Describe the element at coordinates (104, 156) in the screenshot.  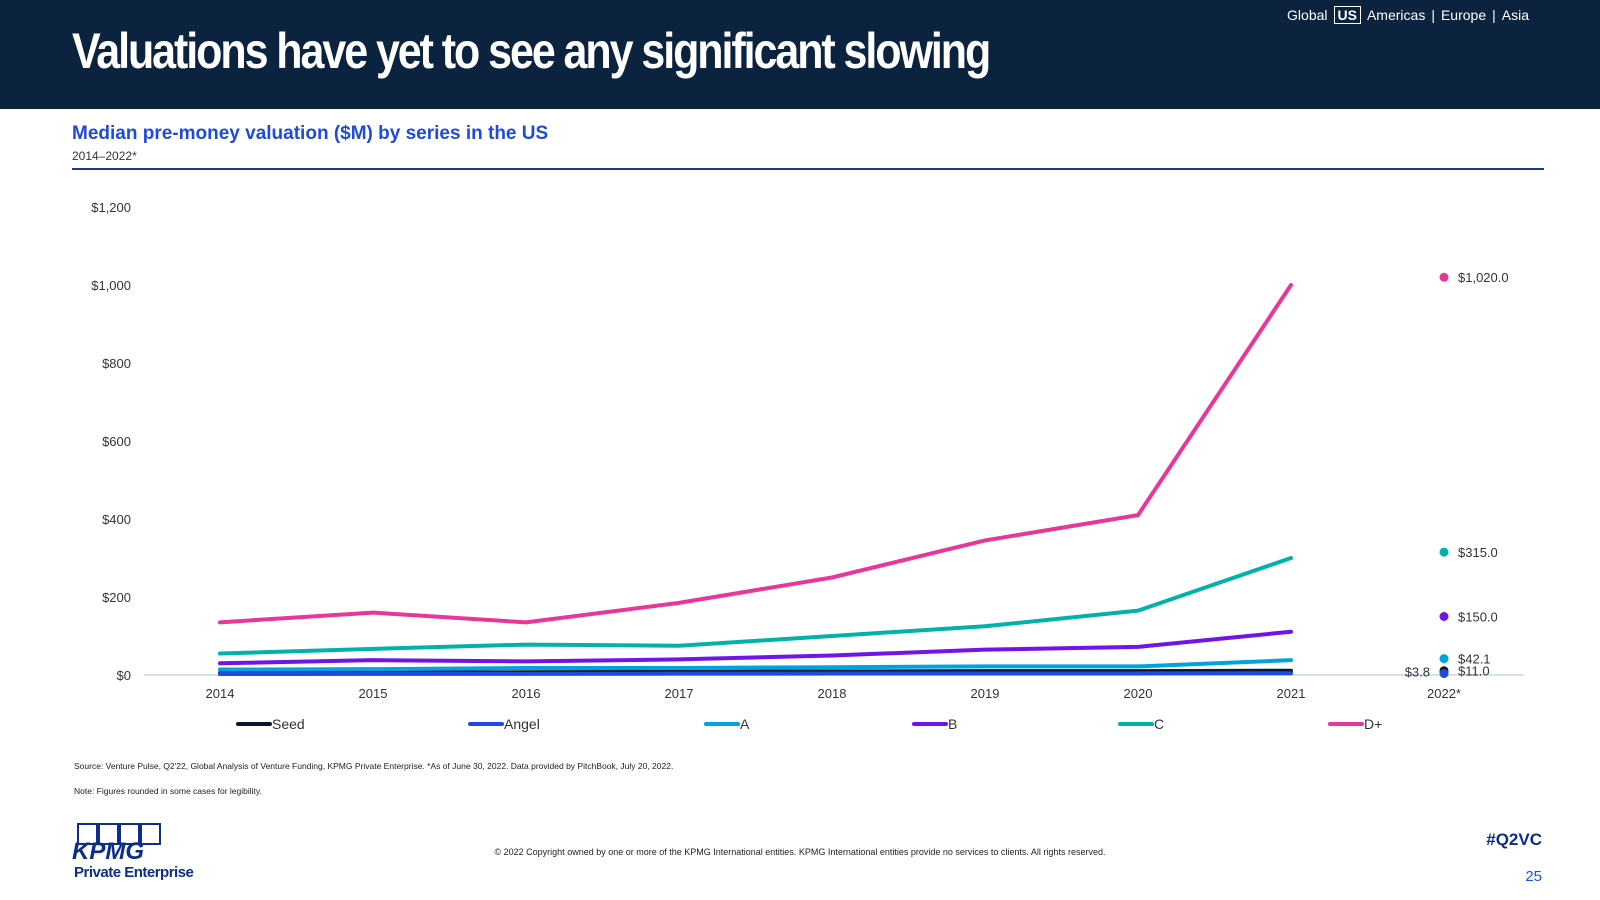
I see `chart-subtitle: 2014–2022*` at that location.